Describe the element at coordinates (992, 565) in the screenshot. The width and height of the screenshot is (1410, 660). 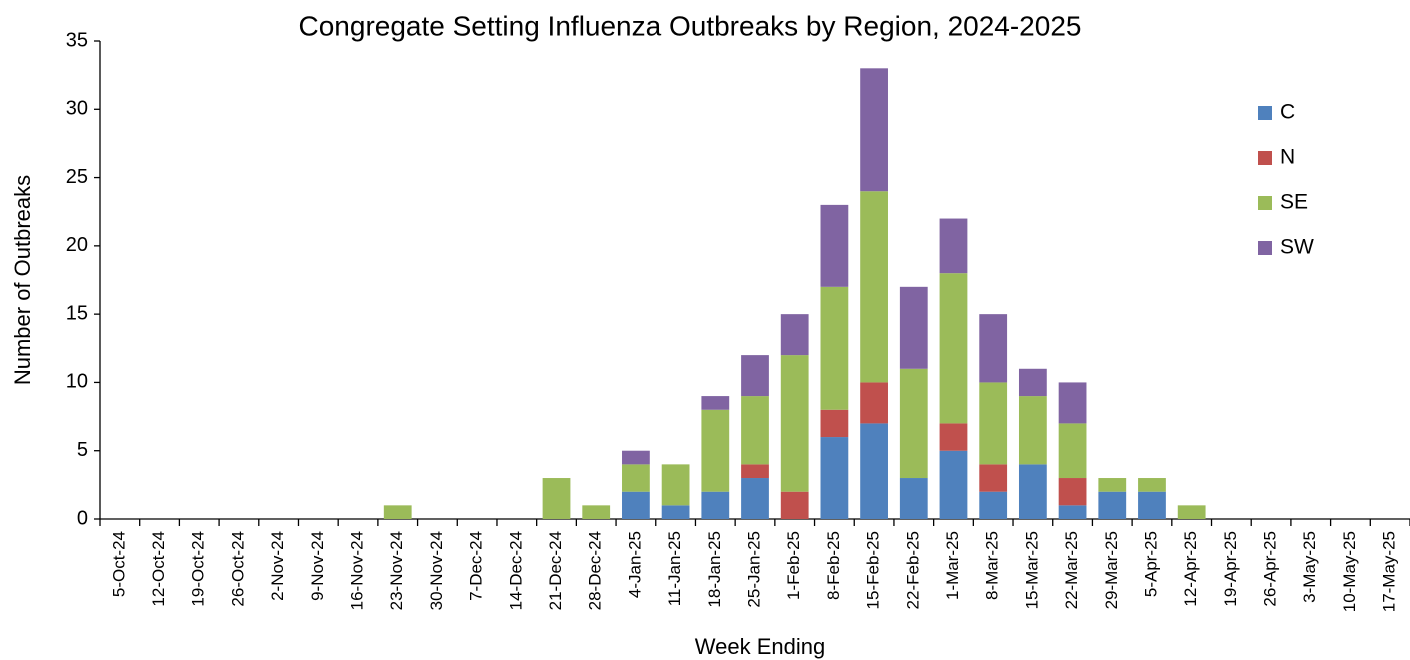
I see `x-tick-label: 8-Mar-25` at that location.